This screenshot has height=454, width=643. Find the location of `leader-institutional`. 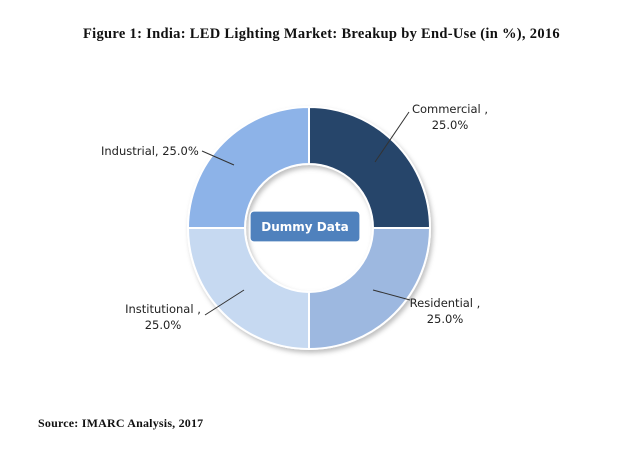

leader-institutional is located at coordinates (224, 302).